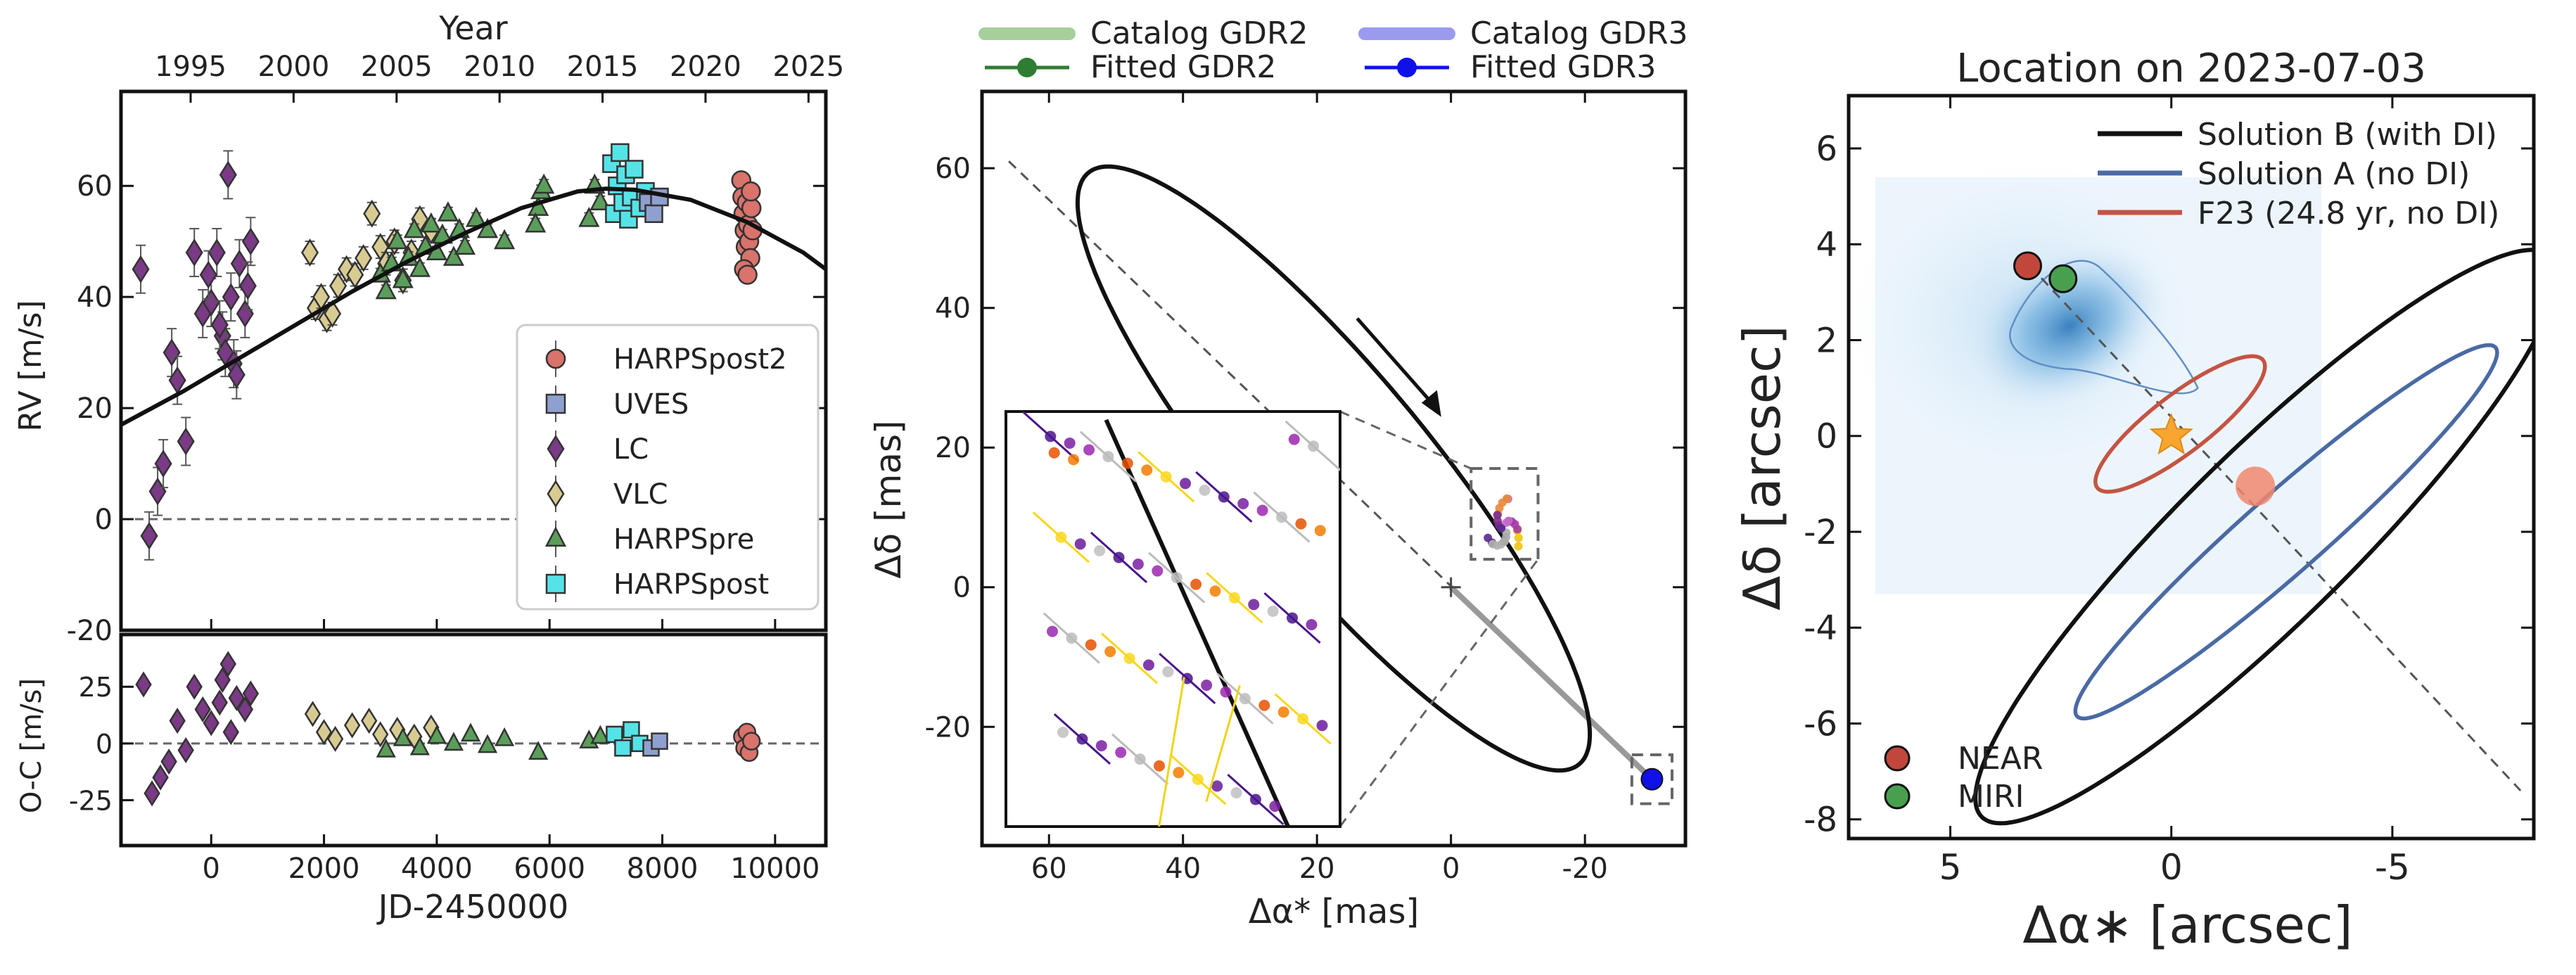 The height and width of the screenshot is (975, 2576). What do you see at coordinates (211, 869) in the screenshot?
I see `rv-xtick-label: 0` at bounding box center [211, 869].